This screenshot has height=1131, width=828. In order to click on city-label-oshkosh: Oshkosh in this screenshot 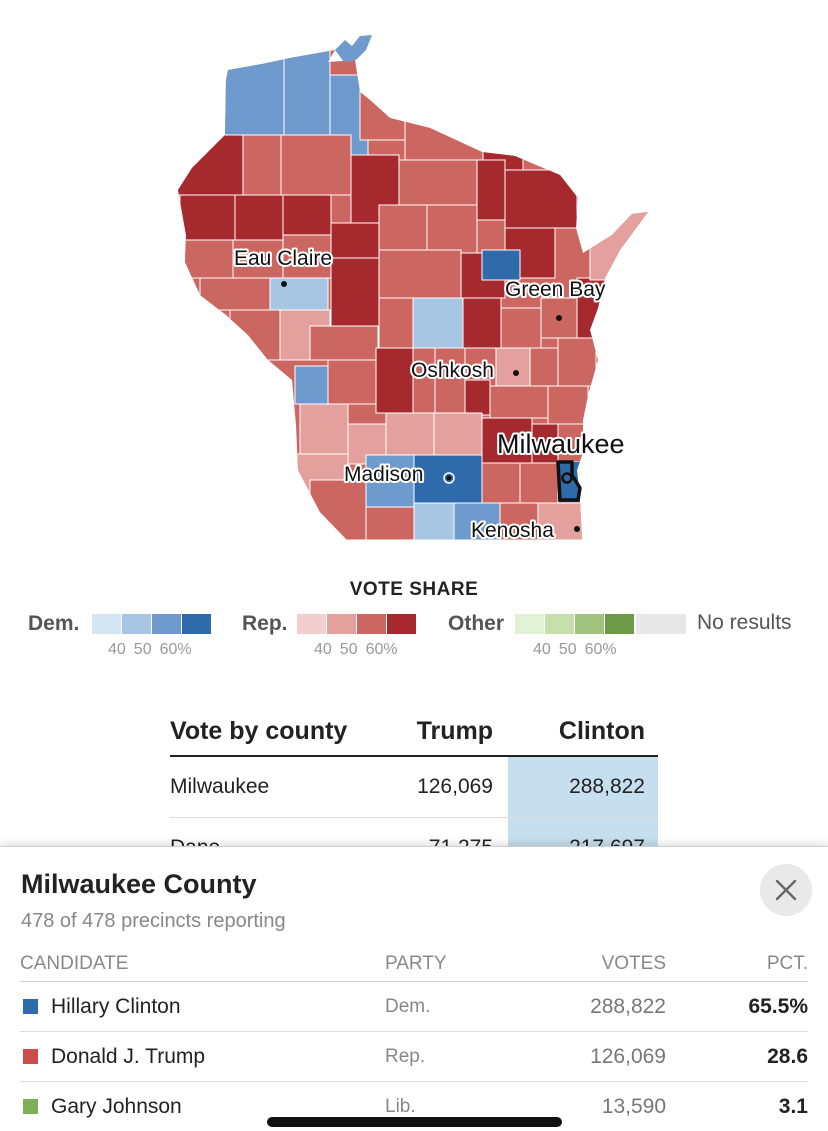, I will do `click(452, 370)`.